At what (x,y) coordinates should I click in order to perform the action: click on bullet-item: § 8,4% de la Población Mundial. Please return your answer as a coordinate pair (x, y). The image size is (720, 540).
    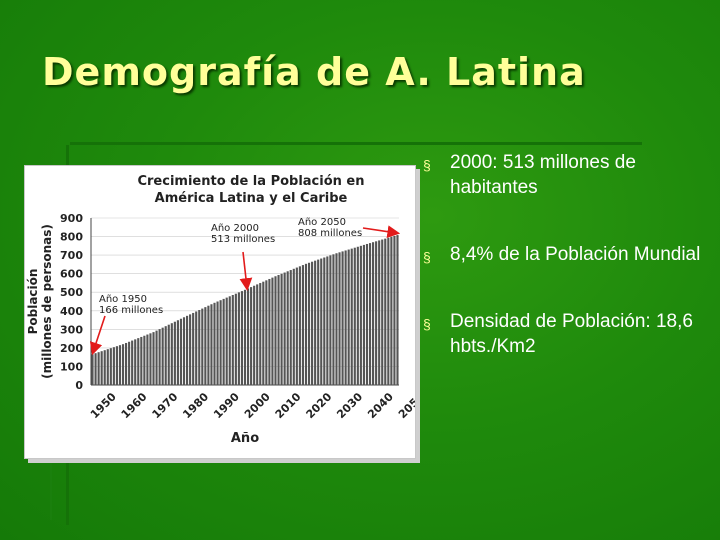
    Looking at the image, I should click on (565, 254).